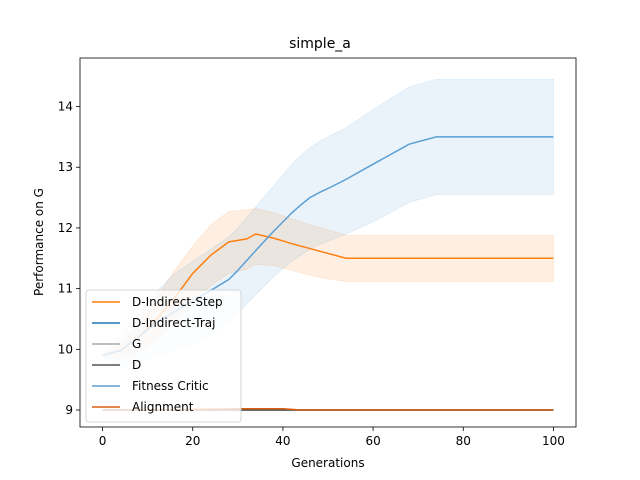  What do you see at coordinates (65, 167) in the screenshot?
I see `y-tick-label: 13` at bounding box center [65, 167].